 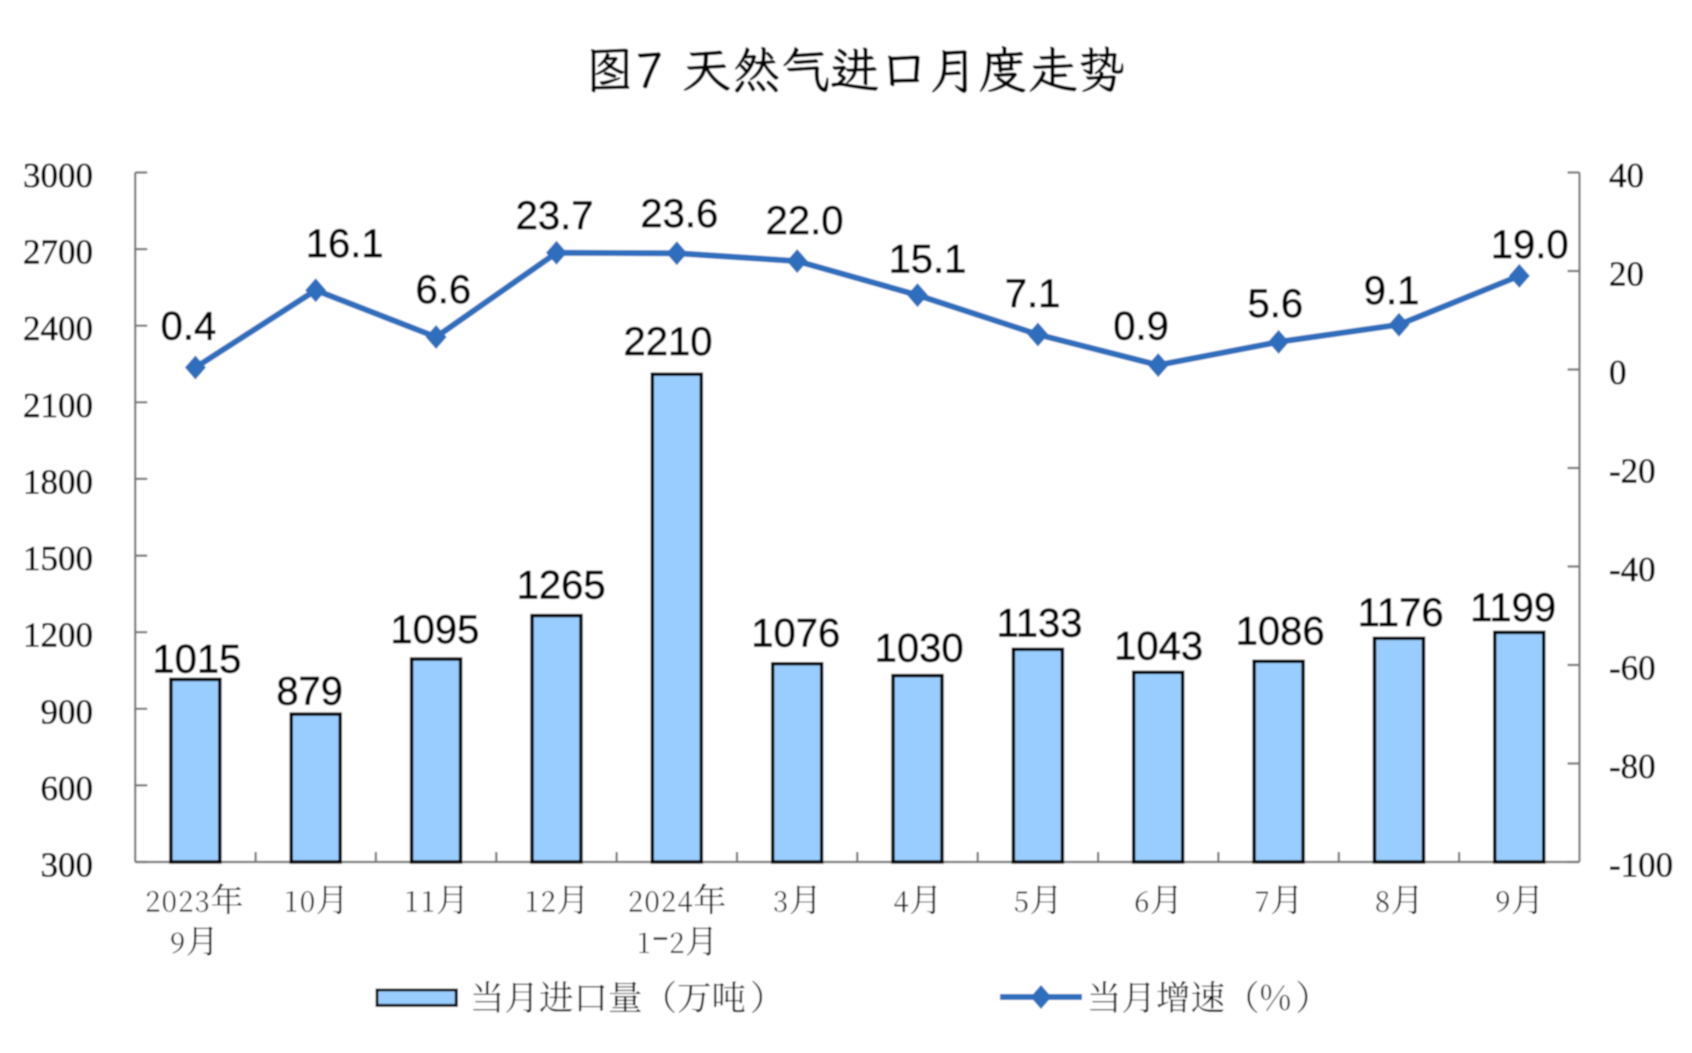 I want to click on svg-text: 16.1, so click(x=345, y=244).